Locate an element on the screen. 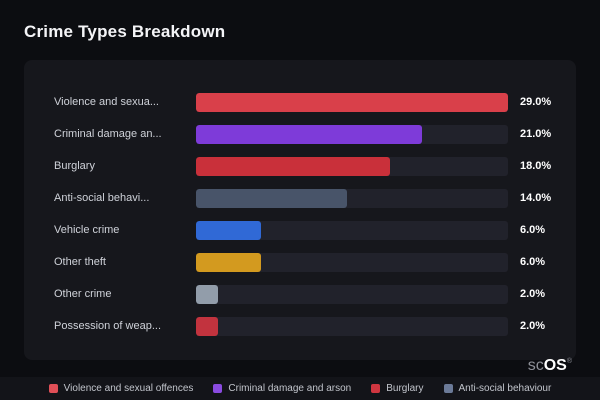 Image resolution: width=600 pixels, height=400 pixels. category-label: Burglary is located at coordinates (74, 166).